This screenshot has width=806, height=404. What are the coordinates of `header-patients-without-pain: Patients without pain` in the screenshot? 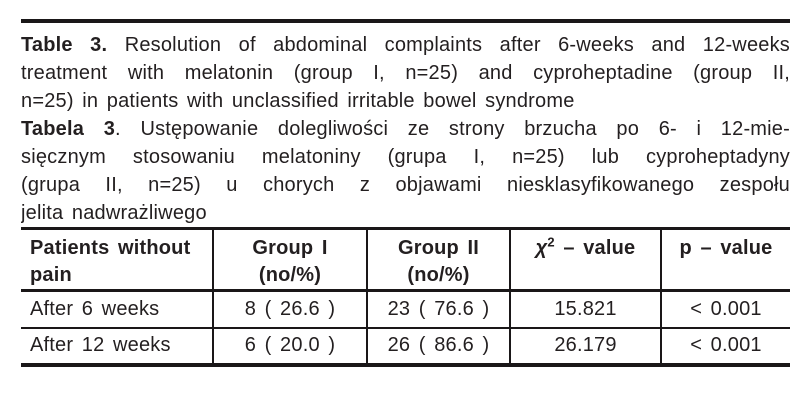 It's located at (110, 261).